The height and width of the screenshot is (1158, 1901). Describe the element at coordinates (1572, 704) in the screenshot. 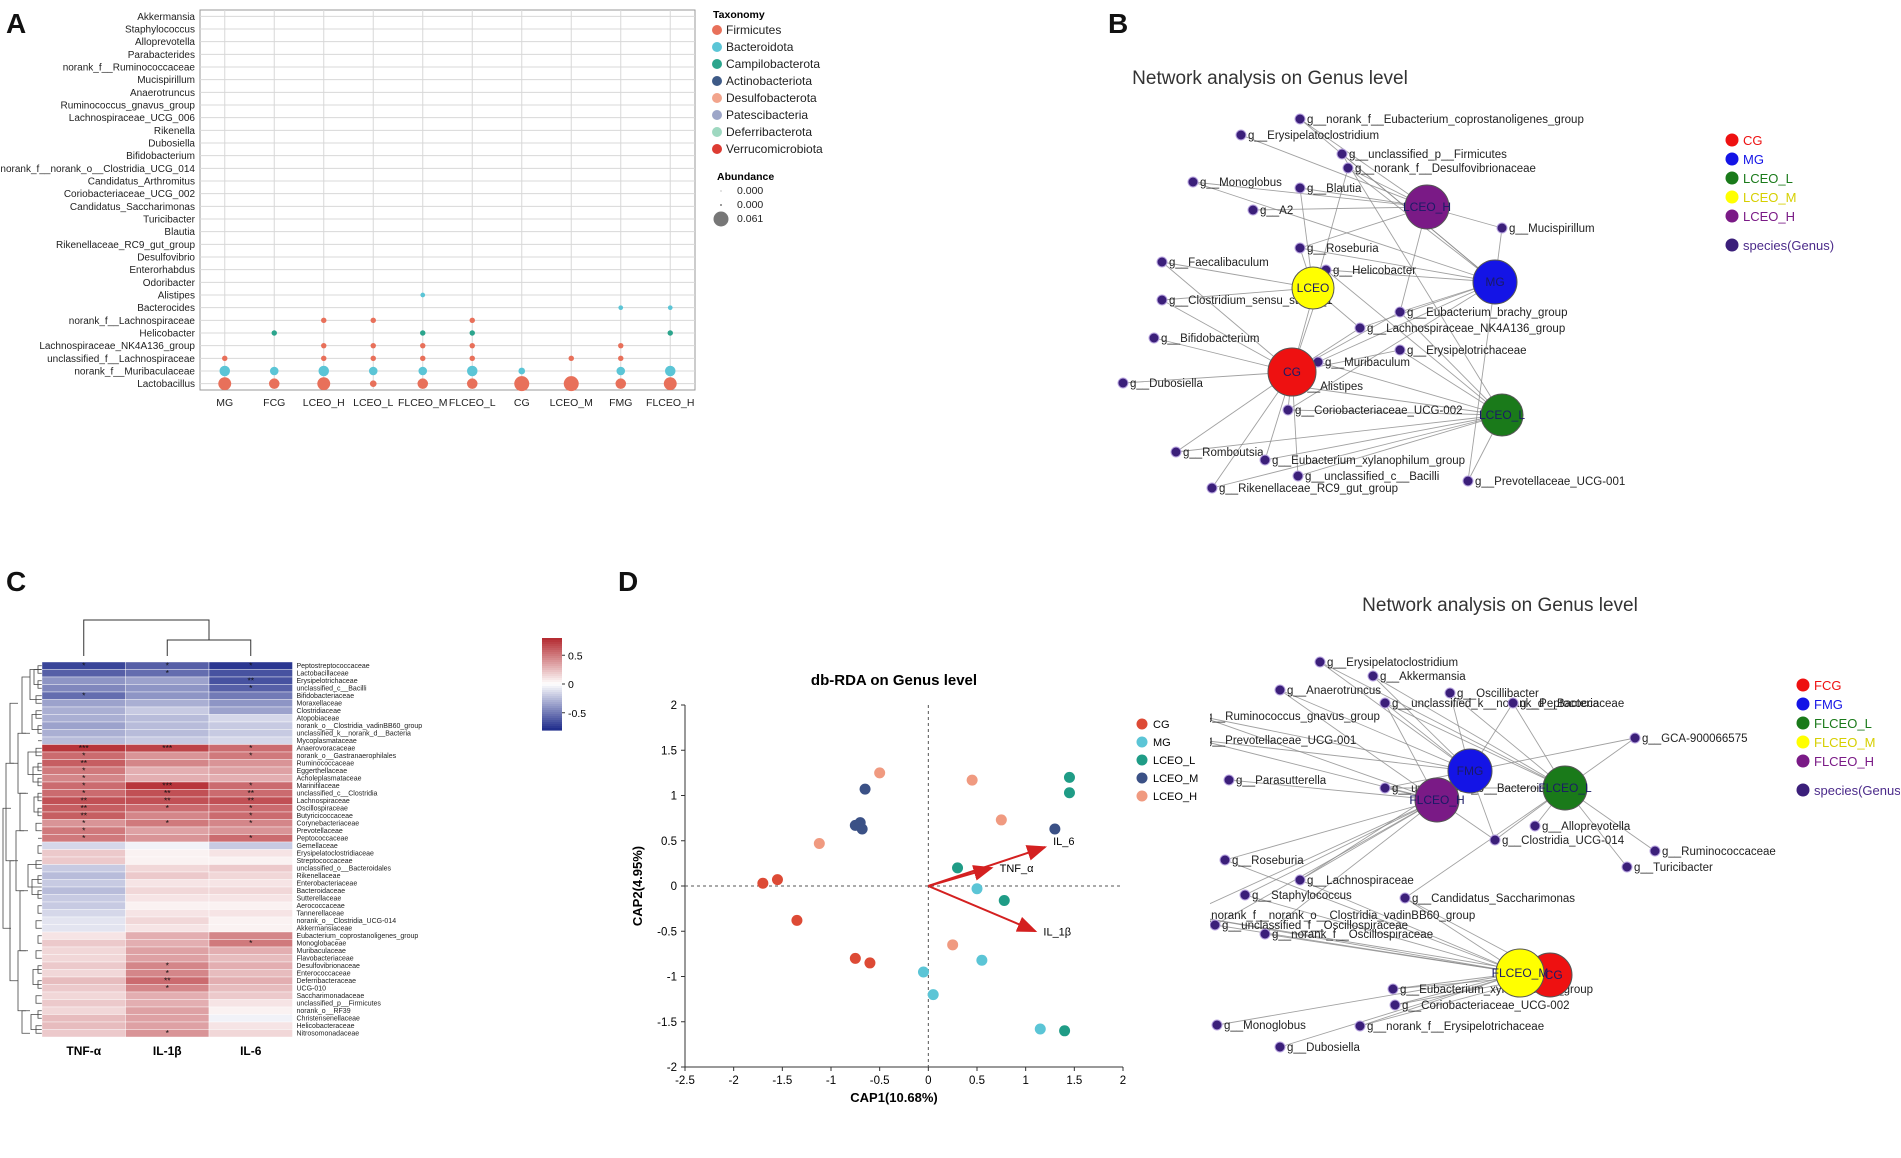

I see `genus-label: g__Peptococcaceae` at that location.